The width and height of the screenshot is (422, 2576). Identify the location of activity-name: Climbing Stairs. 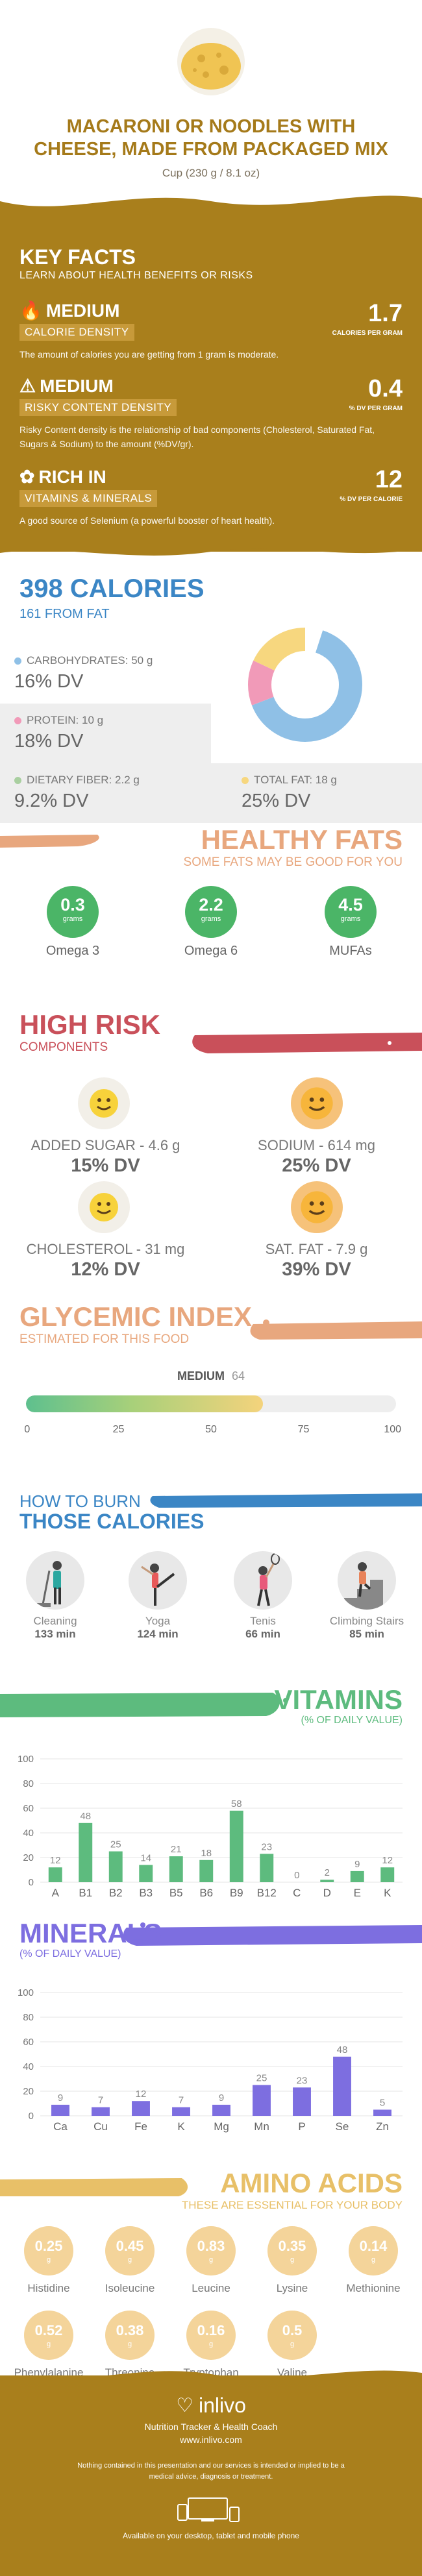
(366, 1621).